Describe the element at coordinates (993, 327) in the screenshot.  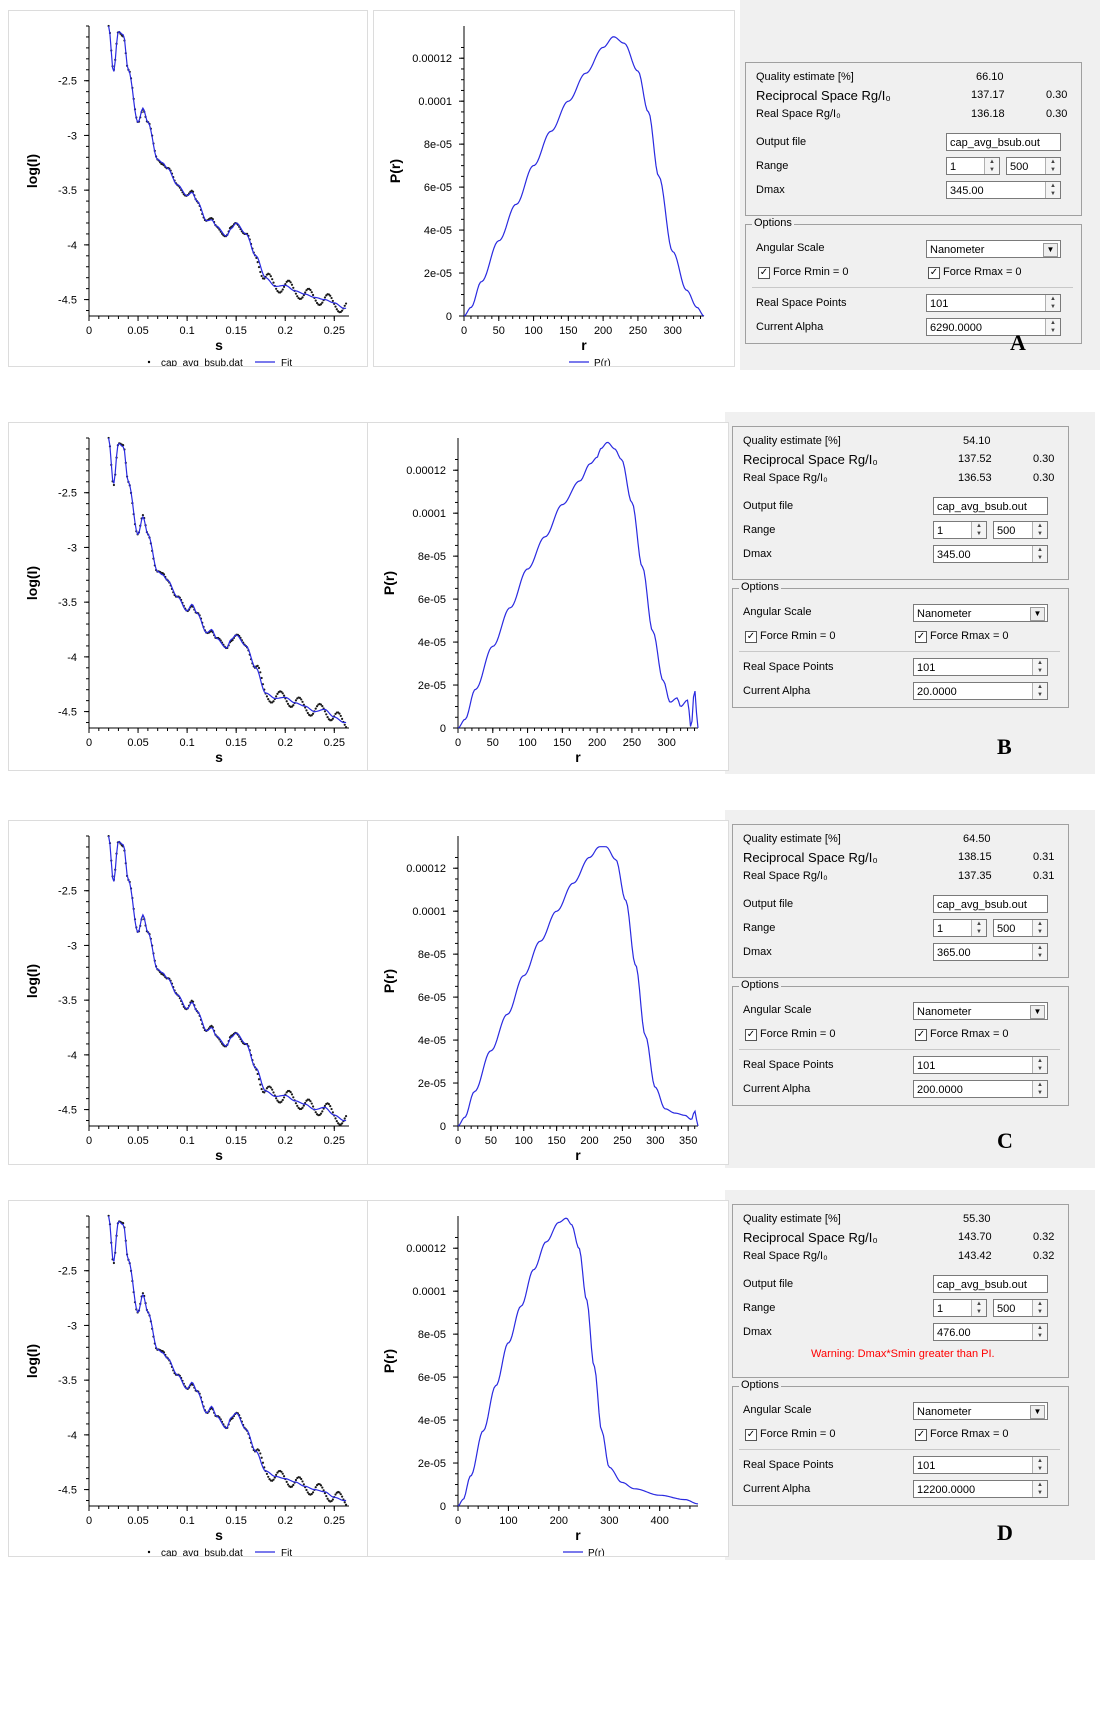
I see `current-alpha-spinbox: 6290.0000 ▲ ▼` at that location.